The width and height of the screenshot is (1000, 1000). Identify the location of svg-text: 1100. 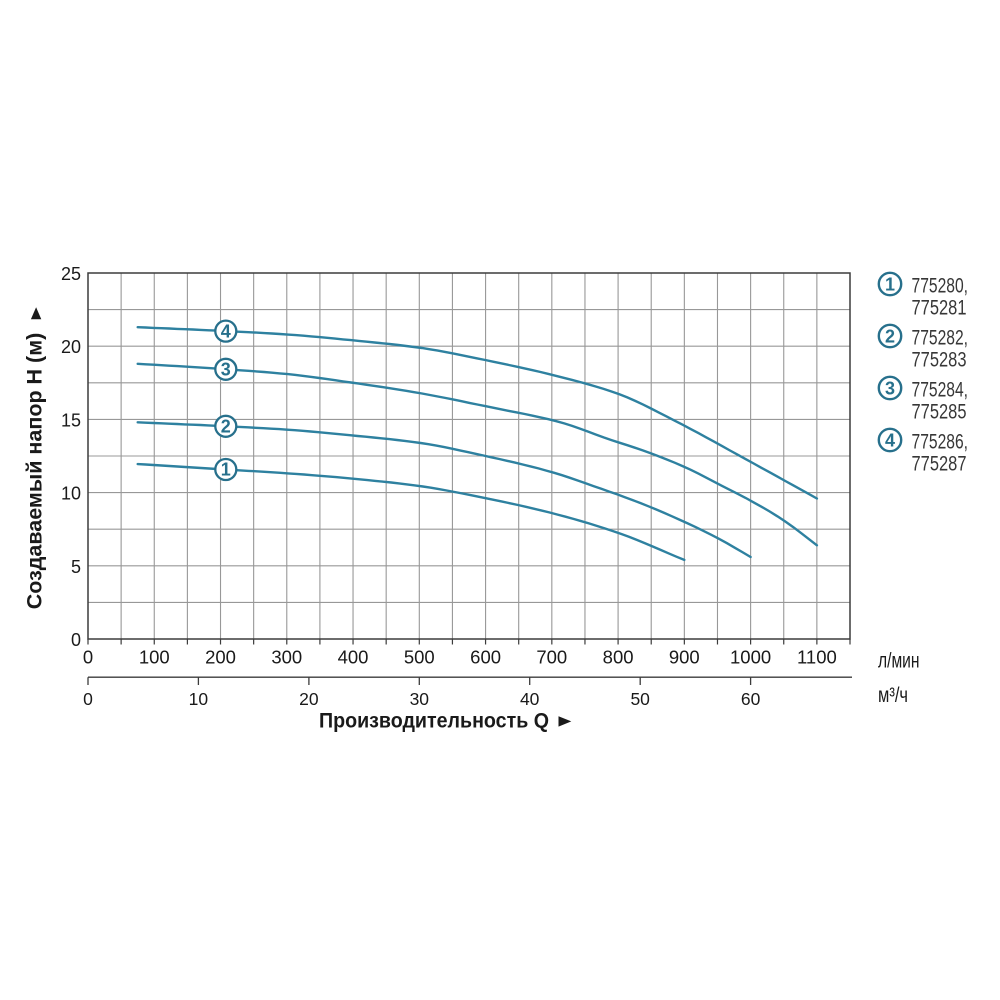
(817, 657).